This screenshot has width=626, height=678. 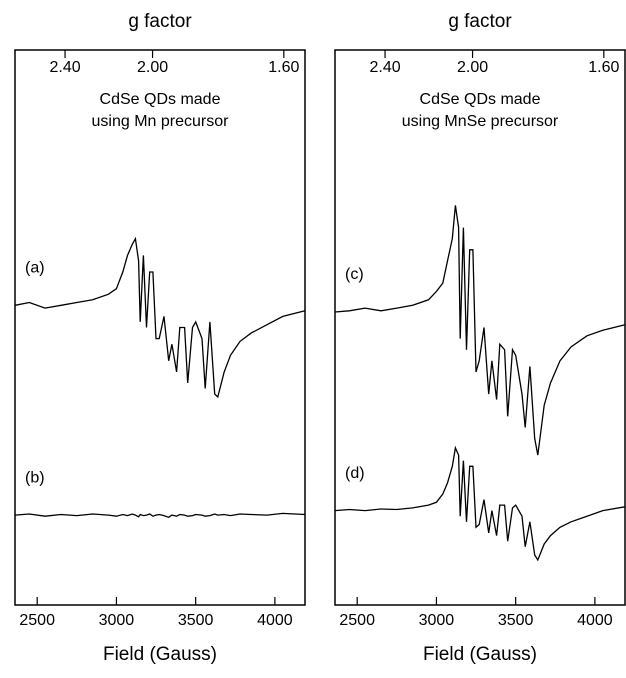 What do you see at coordinates (355, 473) in the screenshot?
I see `series-label: (d)` at bounding box center [355, 473].